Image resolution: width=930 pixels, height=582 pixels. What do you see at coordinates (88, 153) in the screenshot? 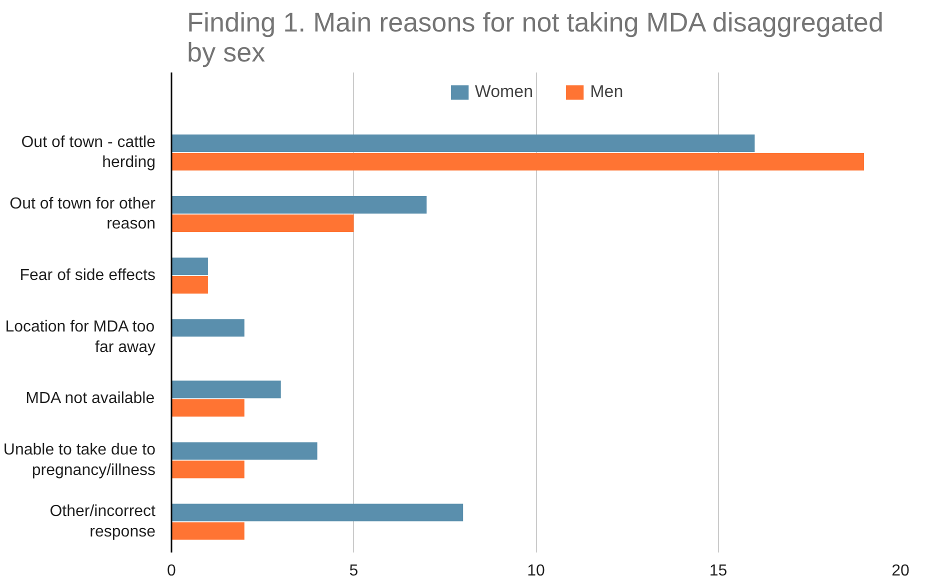
I see `y-tick-label: Out of town - cattle herding` at bounding box center [88, 153].